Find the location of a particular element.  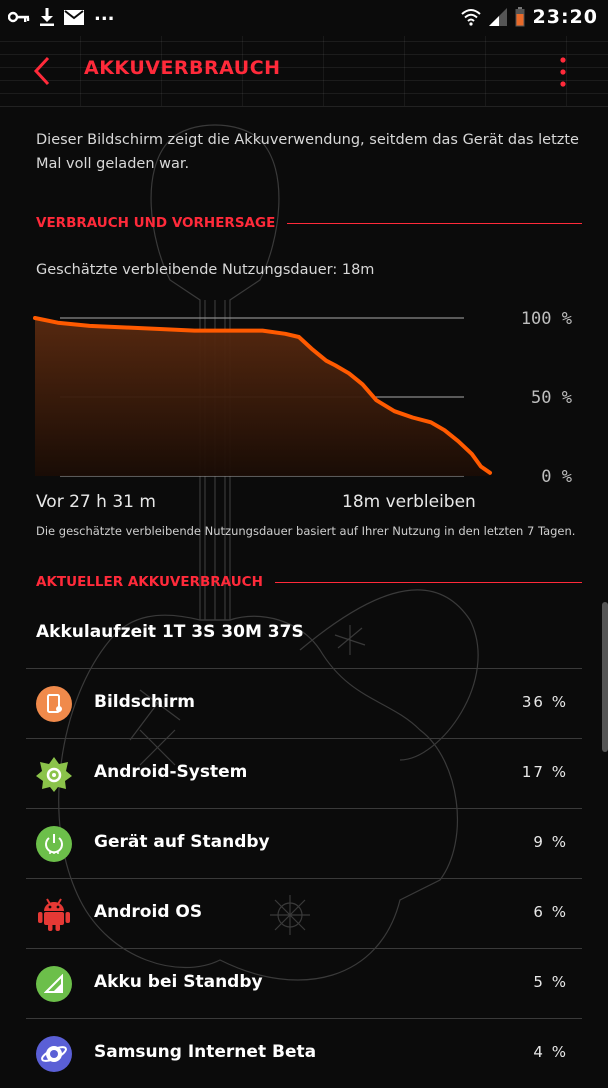

chart-area-fill is located at coordinates (262, 397).